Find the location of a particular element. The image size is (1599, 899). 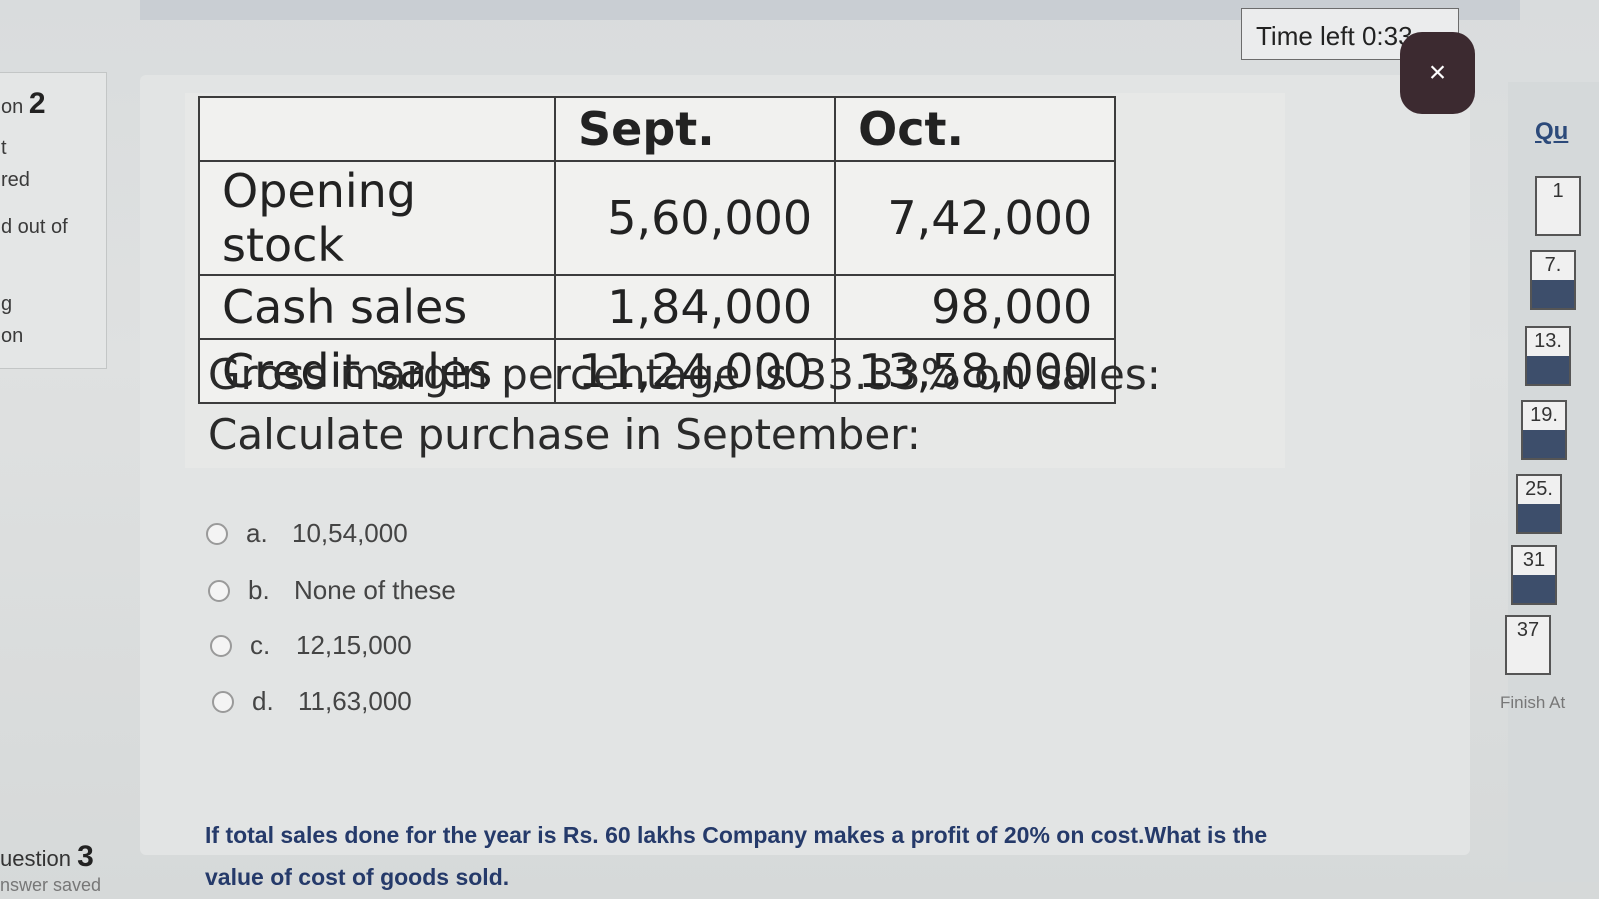

option-text: 12,15,000 is located at coordinates (354, 645).